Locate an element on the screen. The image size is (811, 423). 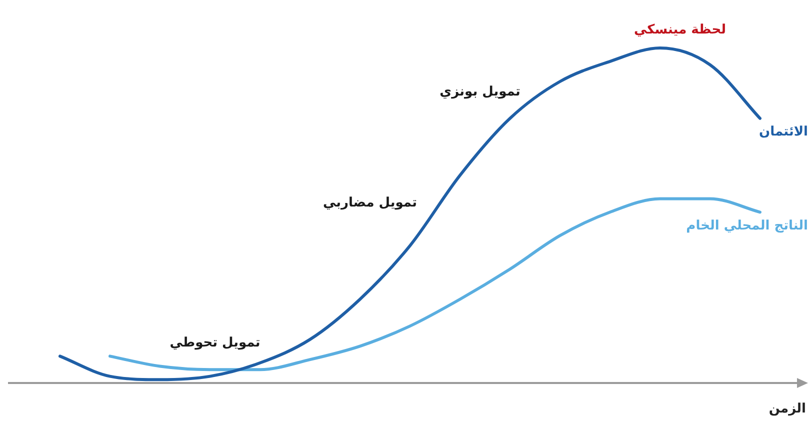
annotation: تمويل تحوطي is located at coordinates (215, 342).